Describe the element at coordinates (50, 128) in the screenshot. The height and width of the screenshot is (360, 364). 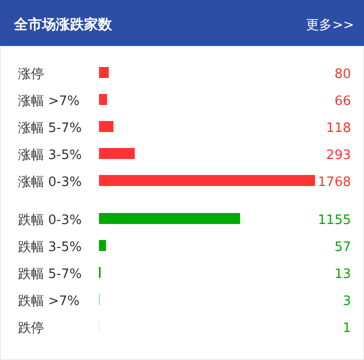
I see `y-tick-label: 涨幅 5-7%` at that location.